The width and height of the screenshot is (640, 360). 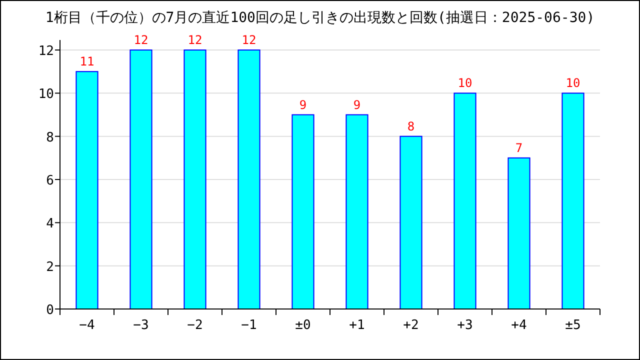 I want to click on x-tick-label: ±0, so click(x=303, y=325).